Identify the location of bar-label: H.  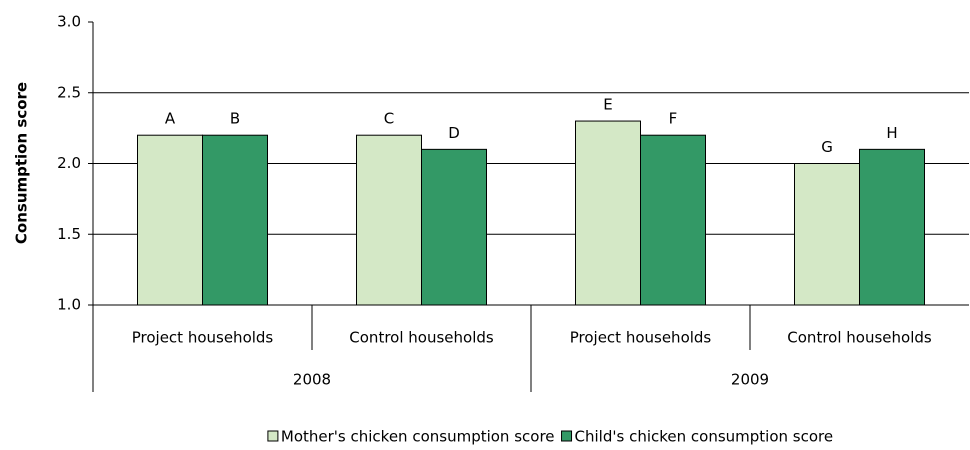
(891, 133).